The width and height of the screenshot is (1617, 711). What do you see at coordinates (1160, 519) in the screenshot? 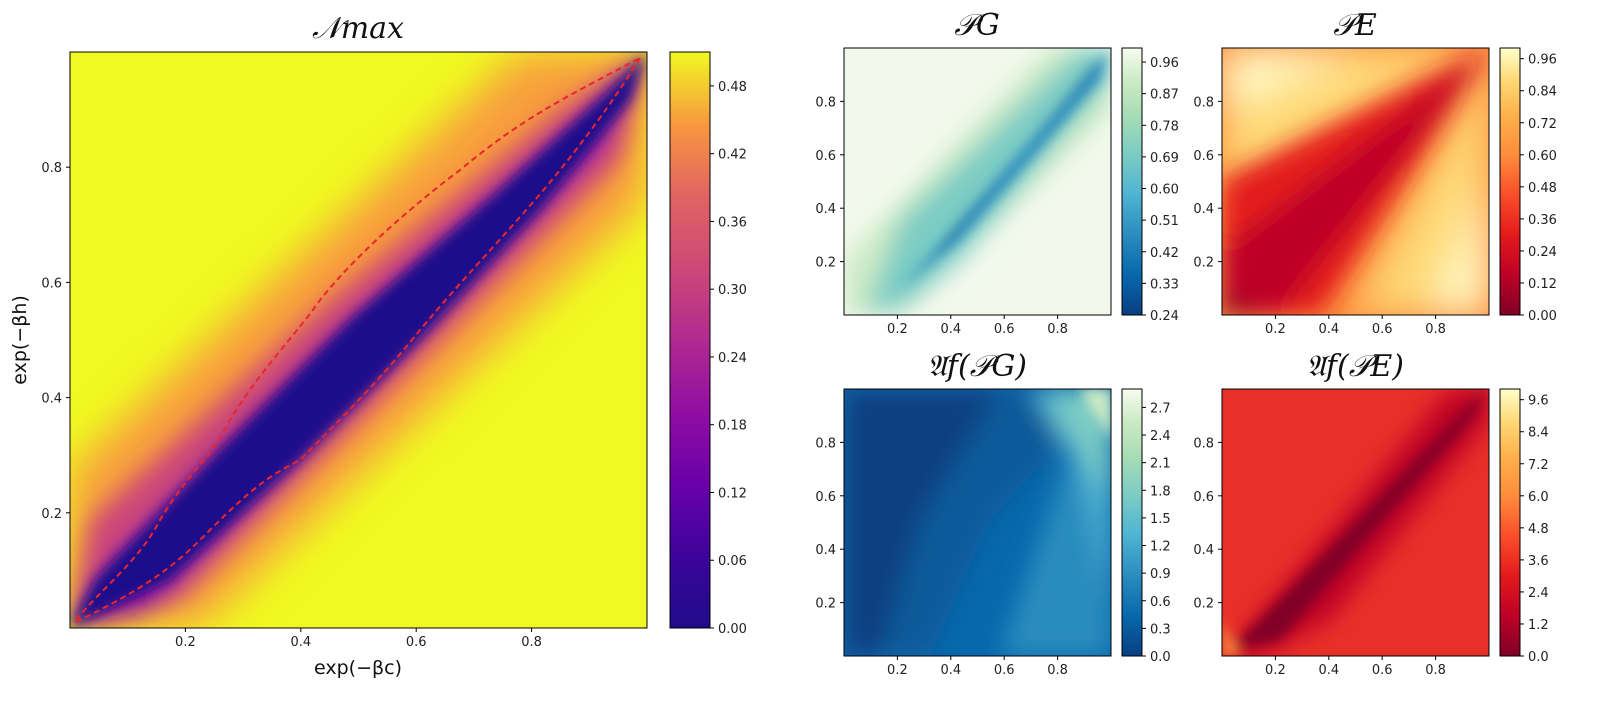
I see `colorbar-tick-label-afpg: 1.5` at bounding box center [1160, 519].